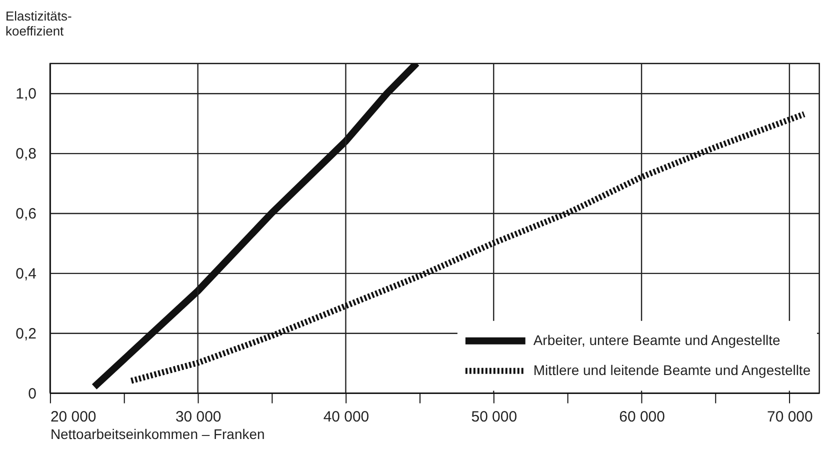  Describe the element at coordinates (198, 417) in the screenshot. I see `x-tick-label: 30 000` at that location.